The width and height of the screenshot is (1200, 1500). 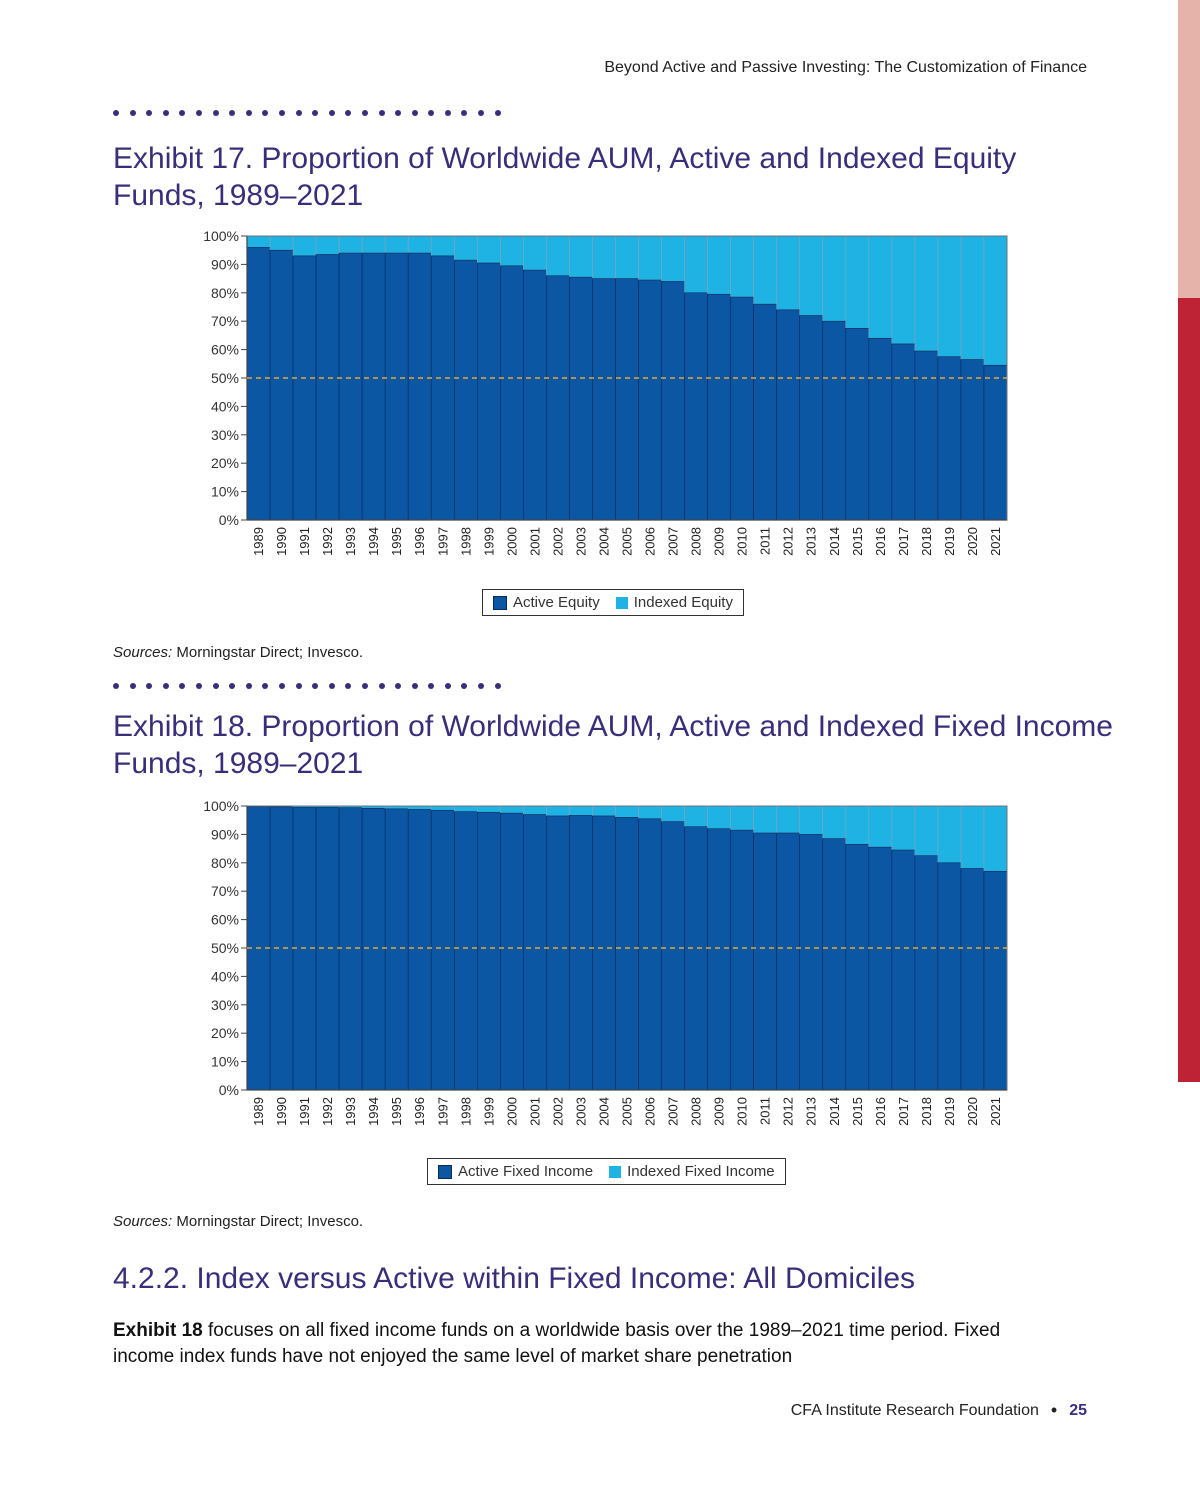 What do you see at coordinates (442, 1111) in the screenshot?
I see `x-tick-label: 1997` at bounding box center [442, 1111].